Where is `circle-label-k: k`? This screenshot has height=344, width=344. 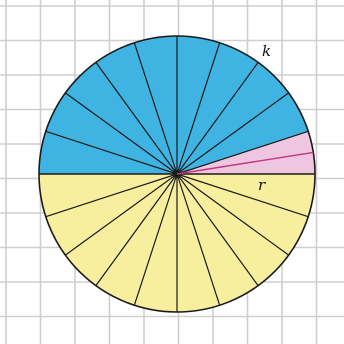
circle-label-k: k is located at coordinates (266, 51).